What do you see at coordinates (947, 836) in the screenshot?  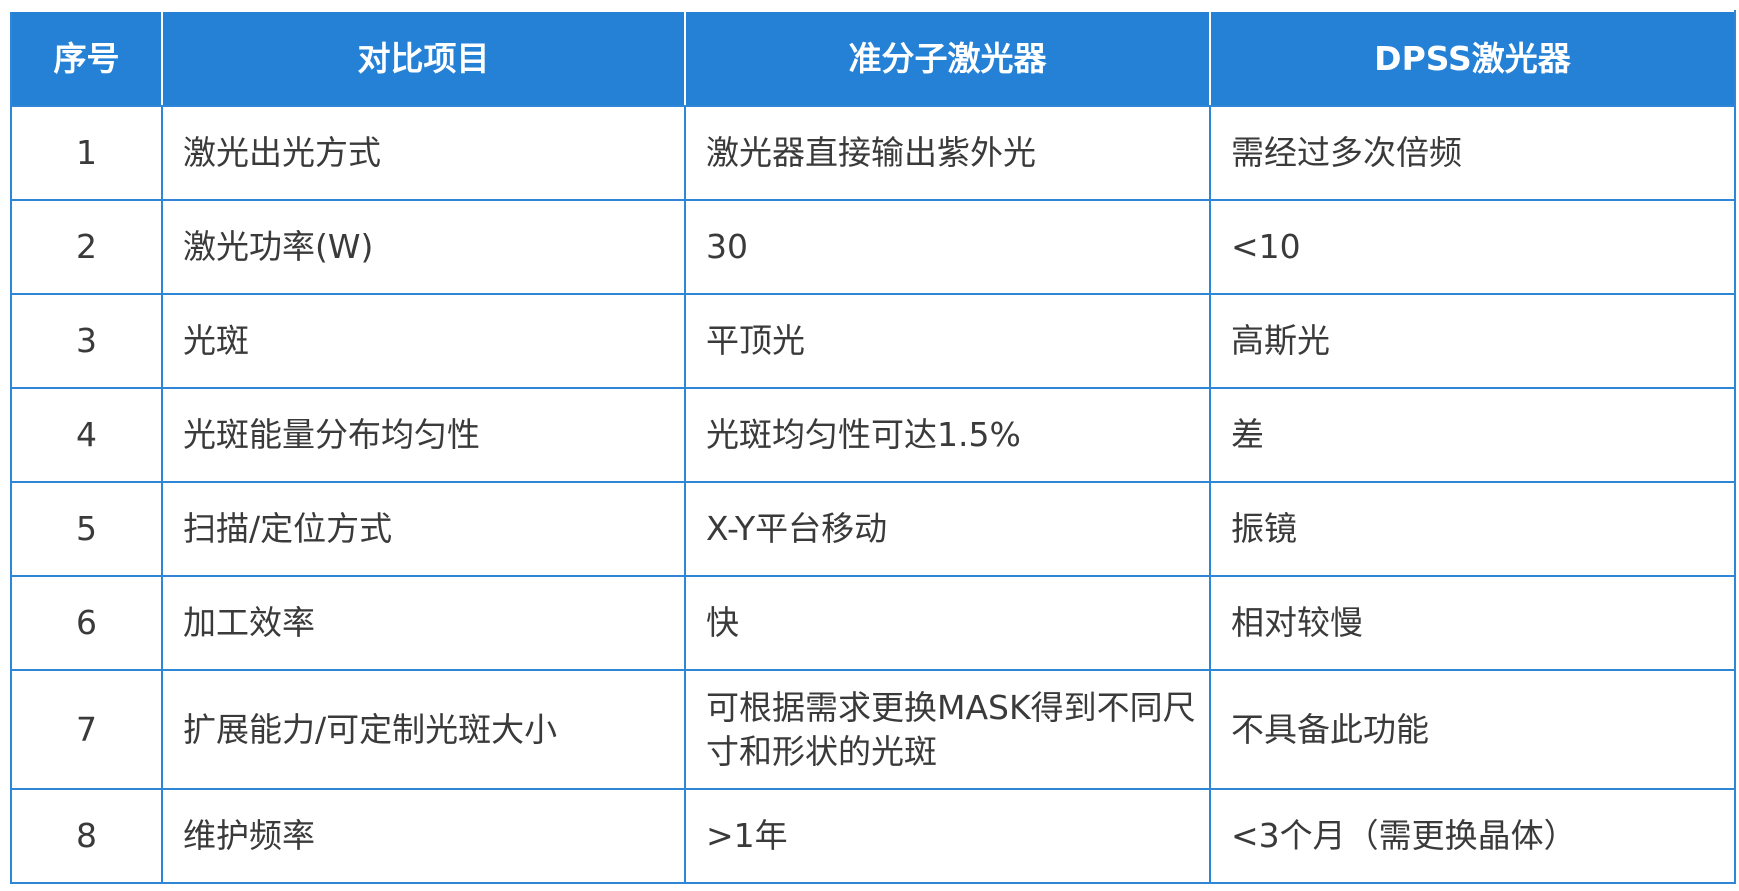 I see `cell-excimer: >1年` at bounding box center [947, 836].